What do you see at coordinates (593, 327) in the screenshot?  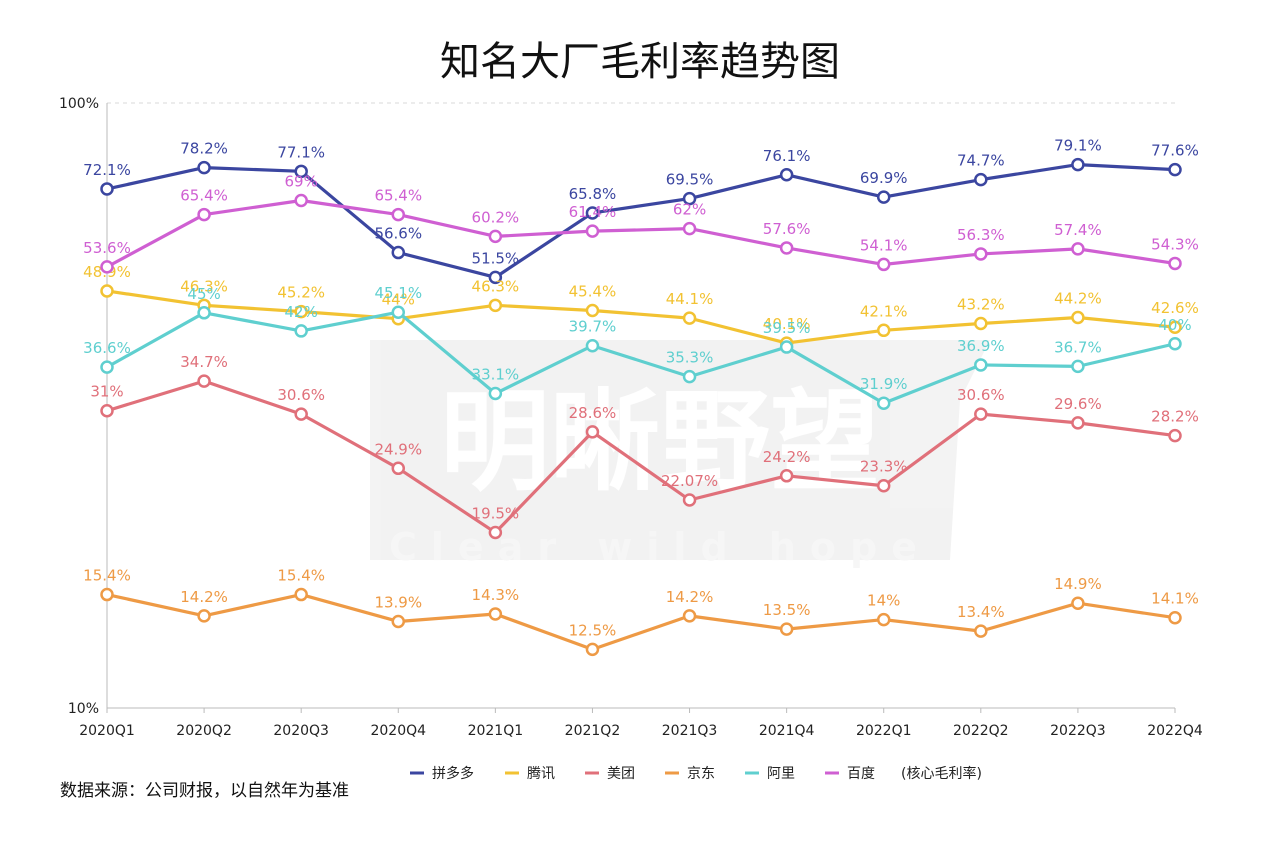 I see `data-label: 39.7%` at bounding box center [593, 327].